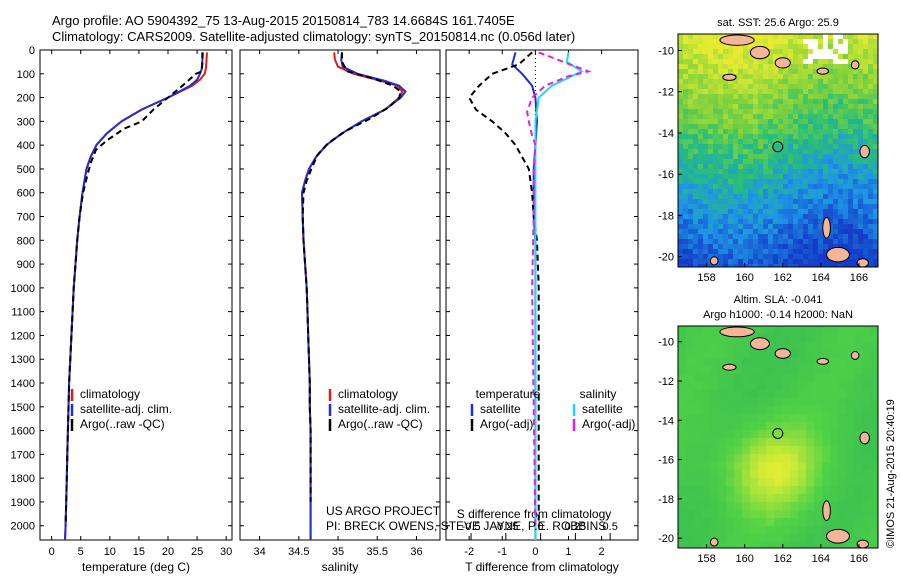  I want to click on y-tick-label: 1200, so click(23, 336).